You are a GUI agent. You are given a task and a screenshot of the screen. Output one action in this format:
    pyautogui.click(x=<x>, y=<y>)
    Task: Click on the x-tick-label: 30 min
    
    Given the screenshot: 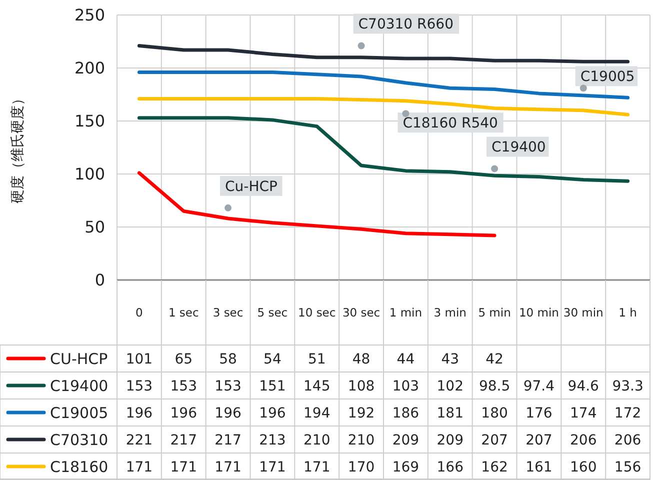 What is the action you would take?
    pyautogui.click(x=583, y=313)
    